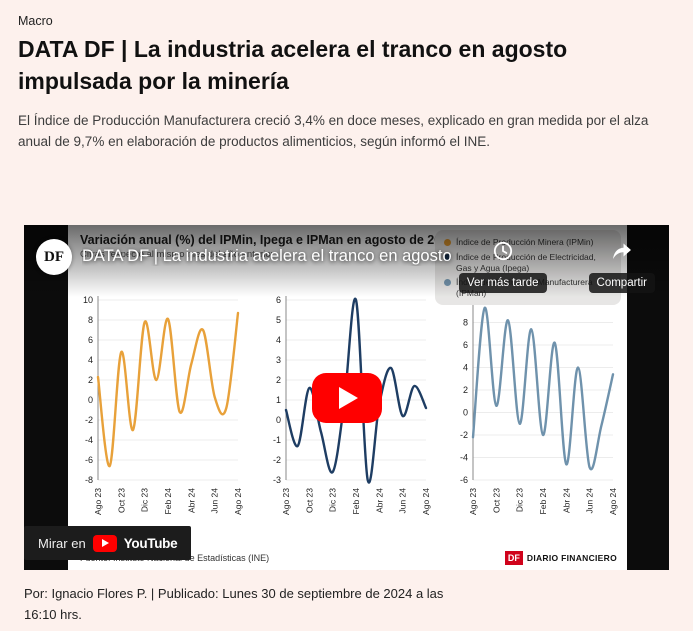 Image resolution: width=693 pixels, height=631 pixels. Describe the element at coordinates (276, 440) in the screenshot. I see `svg-text: -1` at that location.